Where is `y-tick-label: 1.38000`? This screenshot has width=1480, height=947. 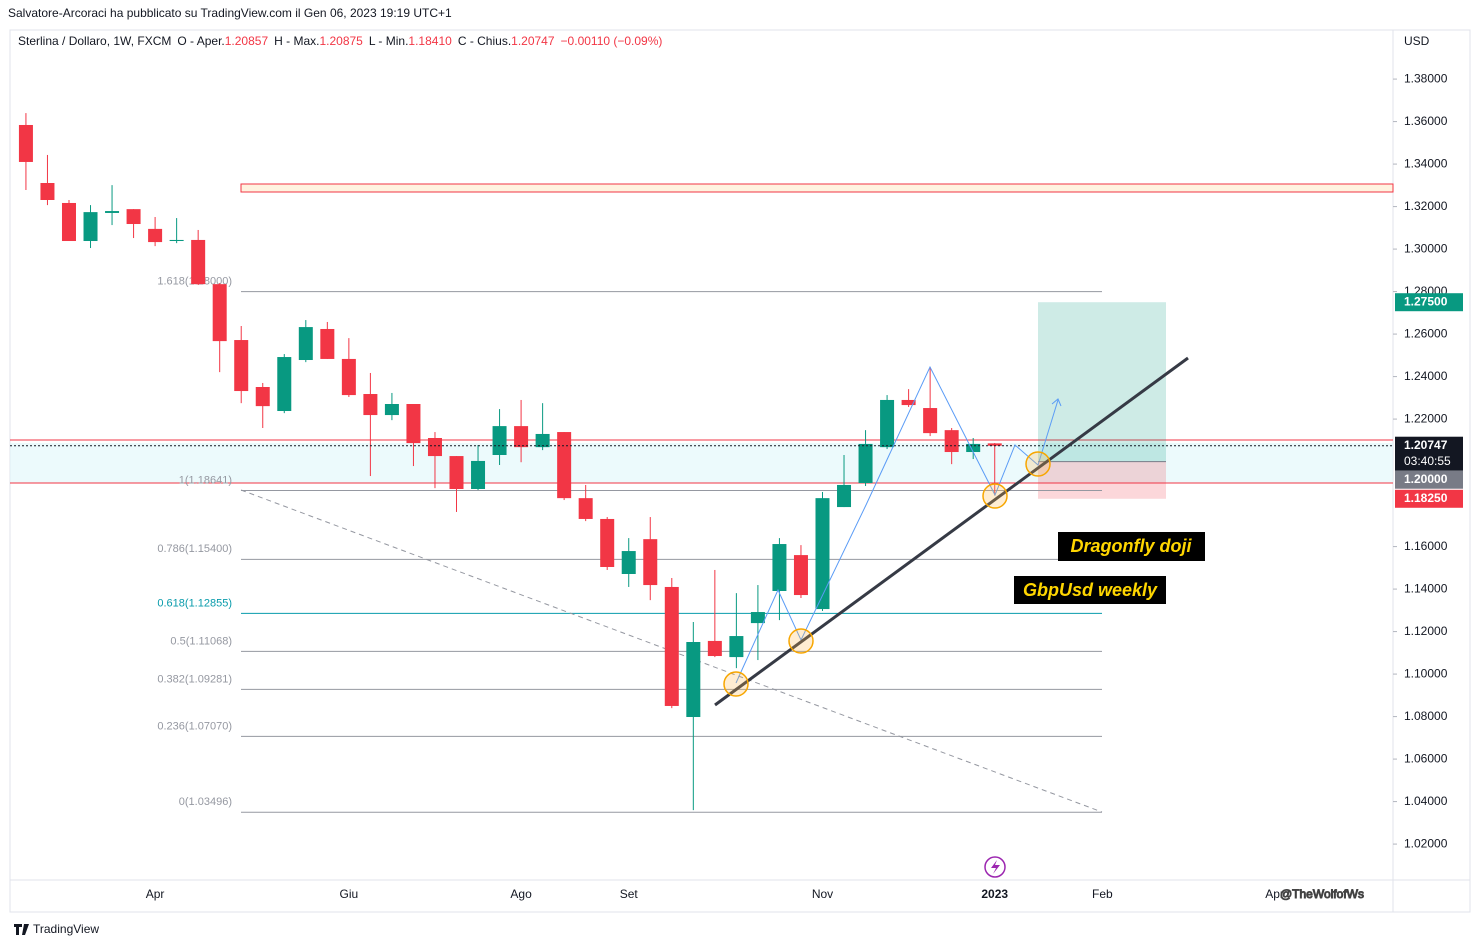 y-tick-label: 1.38000 is located at coordinates (1426, 78).